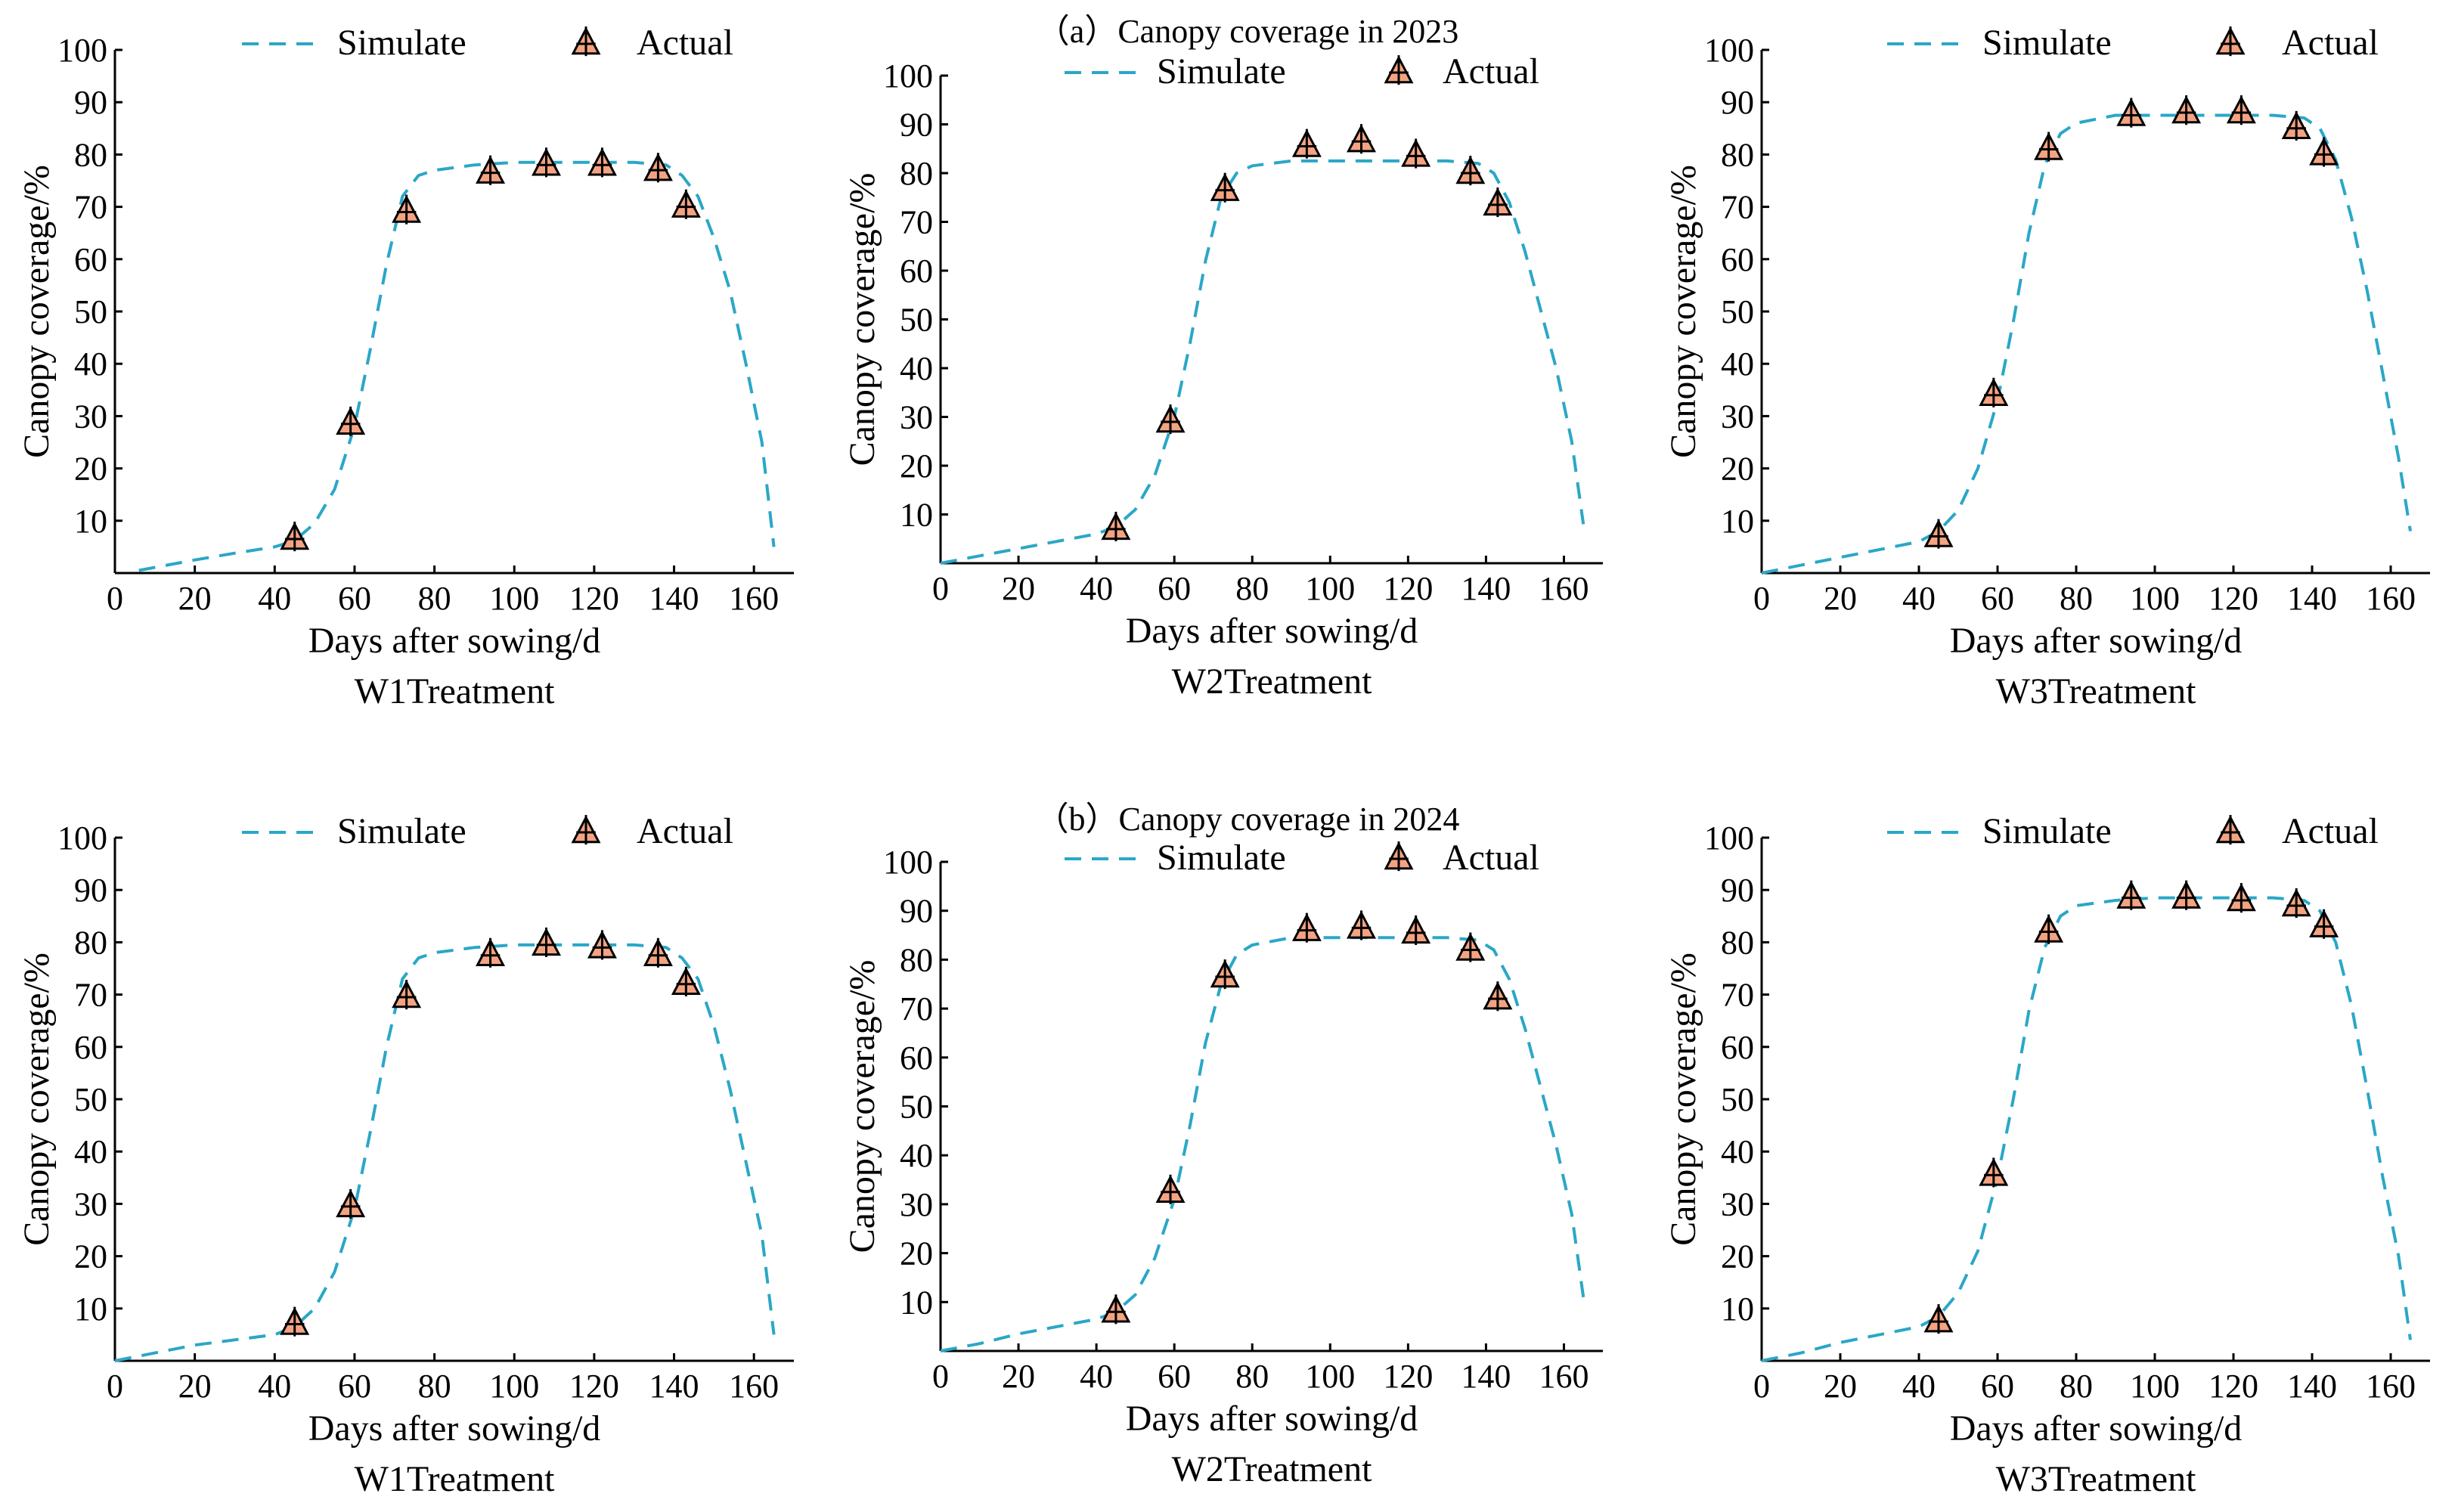 The height and width of the screenshot is (1512, 2458). What do you see at coordinates (1273, 1469) in the screenshot?
I see `panel-treatment-label: W2Treatment` at bounding box center [1273, 1469].